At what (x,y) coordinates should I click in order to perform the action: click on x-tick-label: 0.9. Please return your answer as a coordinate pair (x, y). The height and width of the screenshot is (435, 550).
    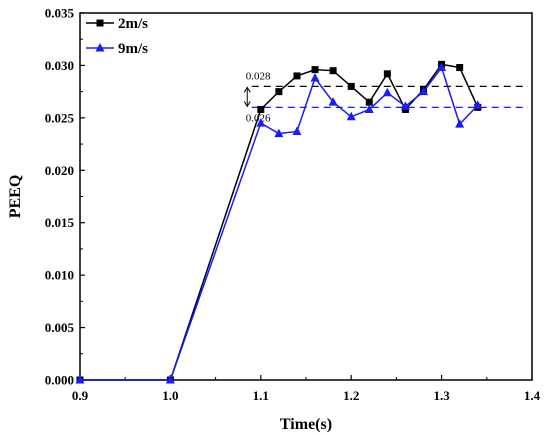
    Looking at the image, I should click on (80, 395).